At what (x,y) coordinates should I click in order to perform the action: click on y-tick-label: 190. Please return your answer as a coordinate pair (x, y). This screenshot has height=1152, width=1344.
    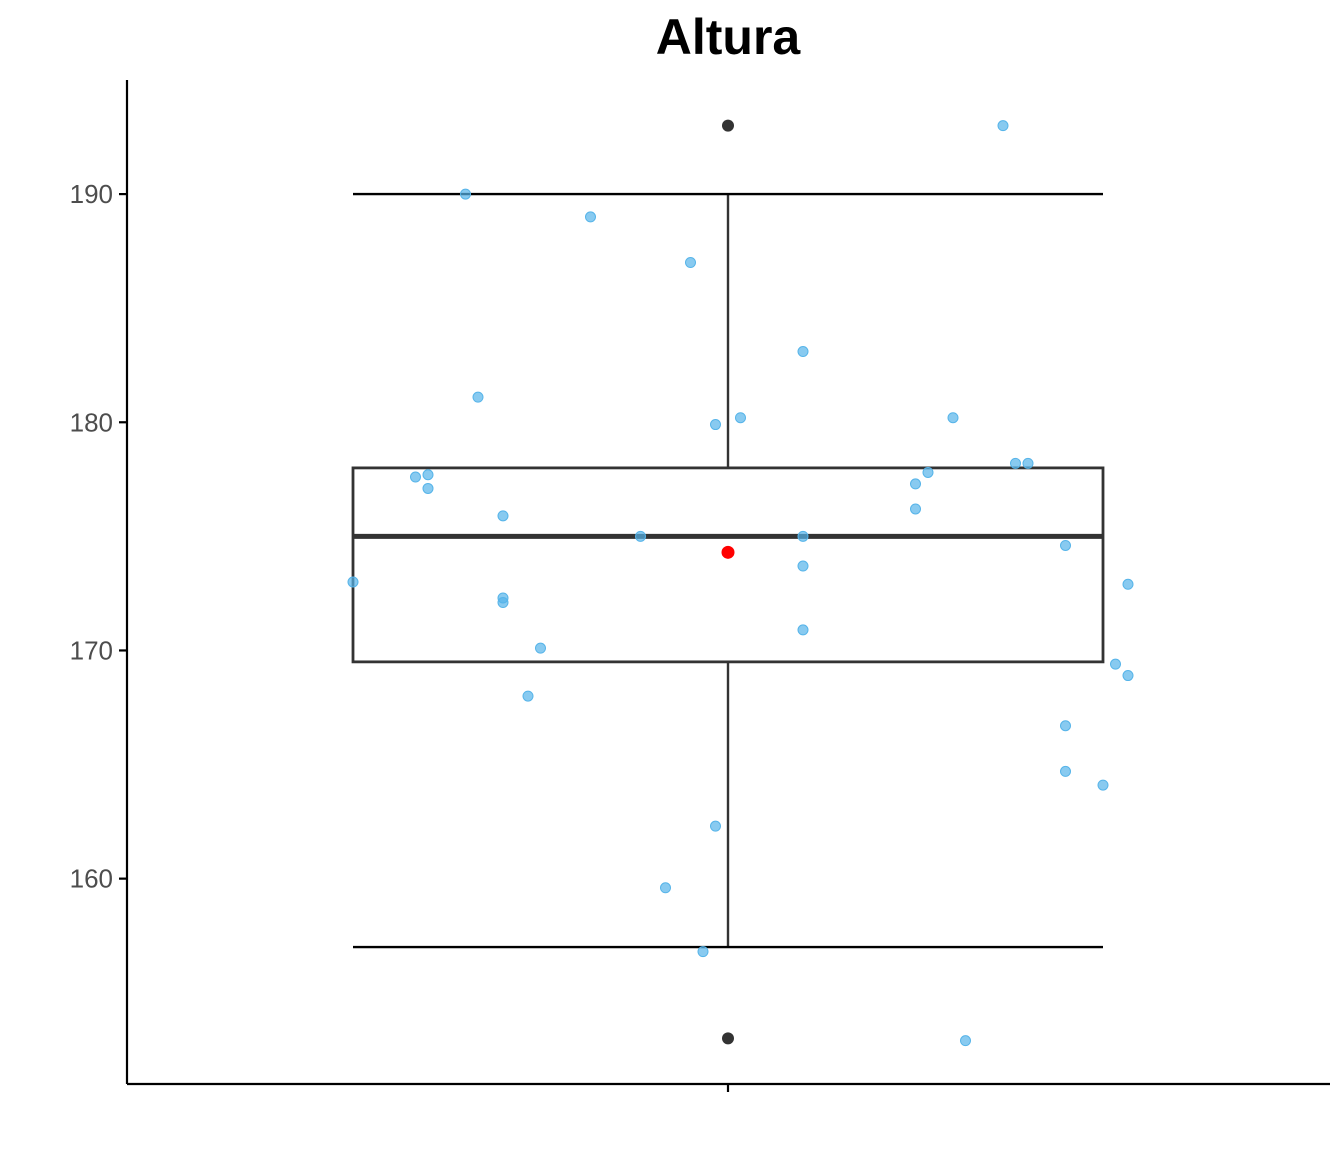
    Looking at the image, I should click on (91, 194).